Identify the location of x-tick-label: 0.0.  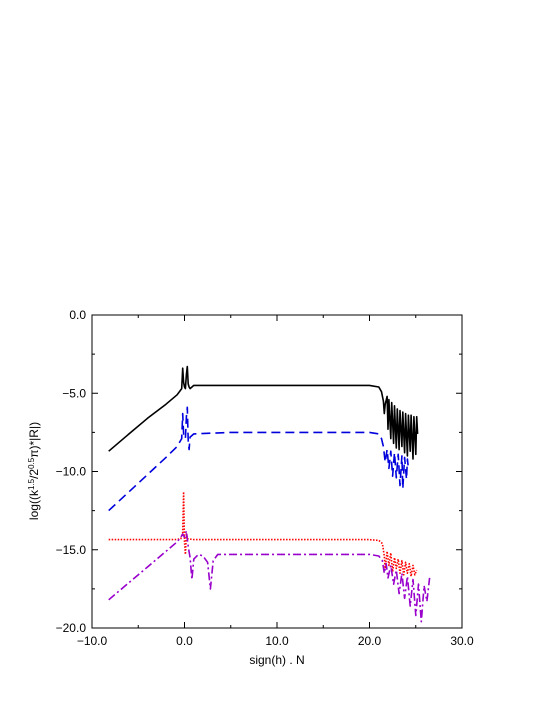
(184, 641).